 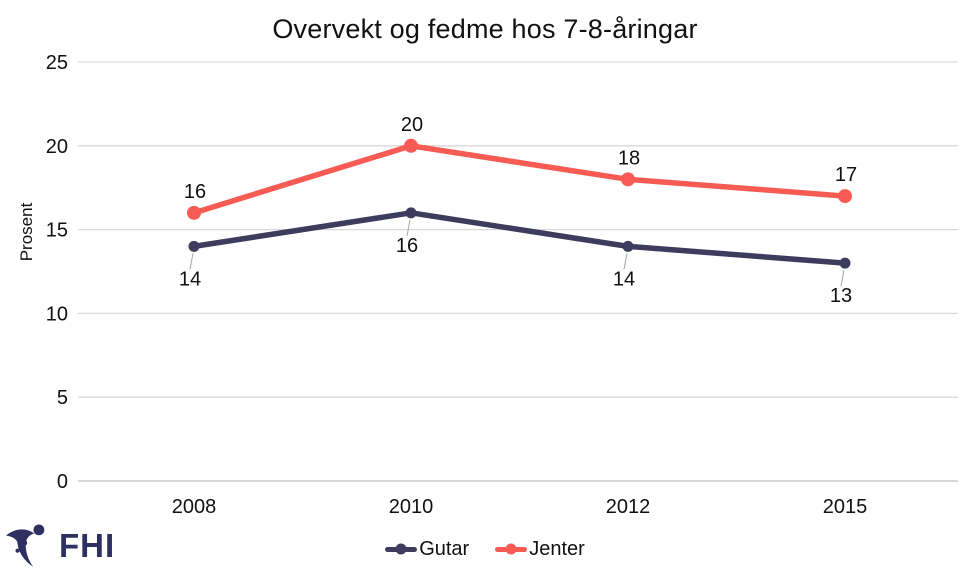 I want to click on fhi-logo-icon, so click(x=25, y=545).